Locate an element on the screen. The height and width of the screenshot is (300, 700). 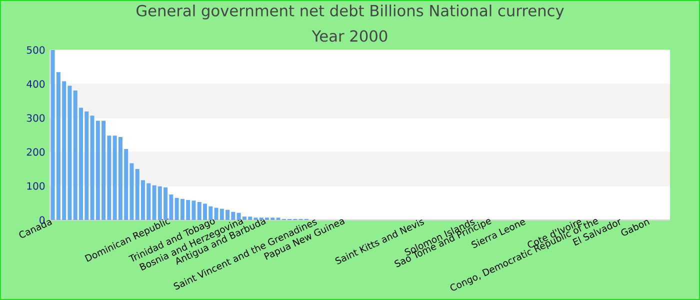
y-tick-label: 300 is located at coordinates (35, 118).